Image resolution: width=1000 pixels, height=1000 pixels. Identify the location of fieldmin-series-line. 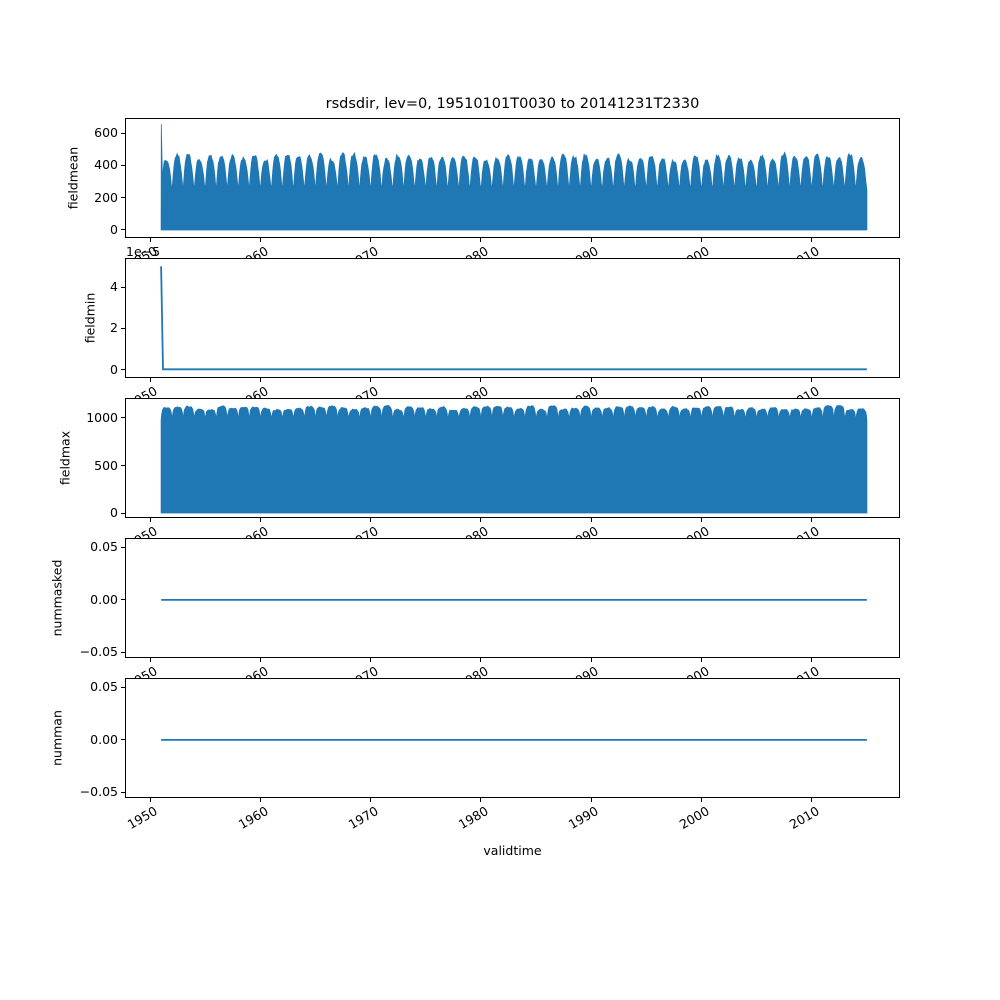
(513, 318).